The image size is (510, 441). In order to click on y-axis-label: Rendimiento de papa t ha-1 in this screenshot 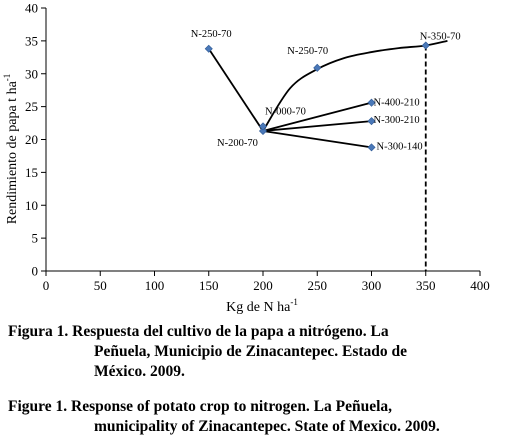, I will do `click(11, 149)`.